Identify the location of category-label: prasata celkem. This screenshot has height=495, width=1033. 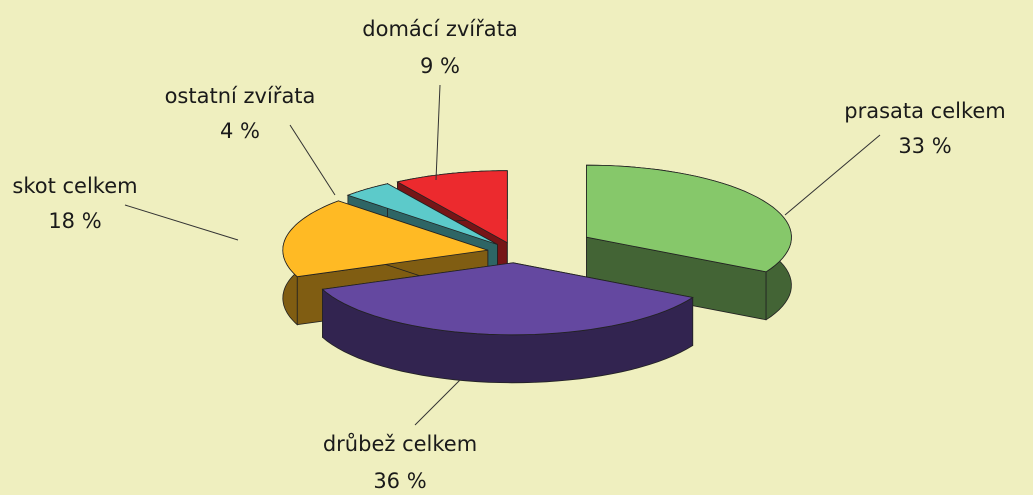
(925, 111).